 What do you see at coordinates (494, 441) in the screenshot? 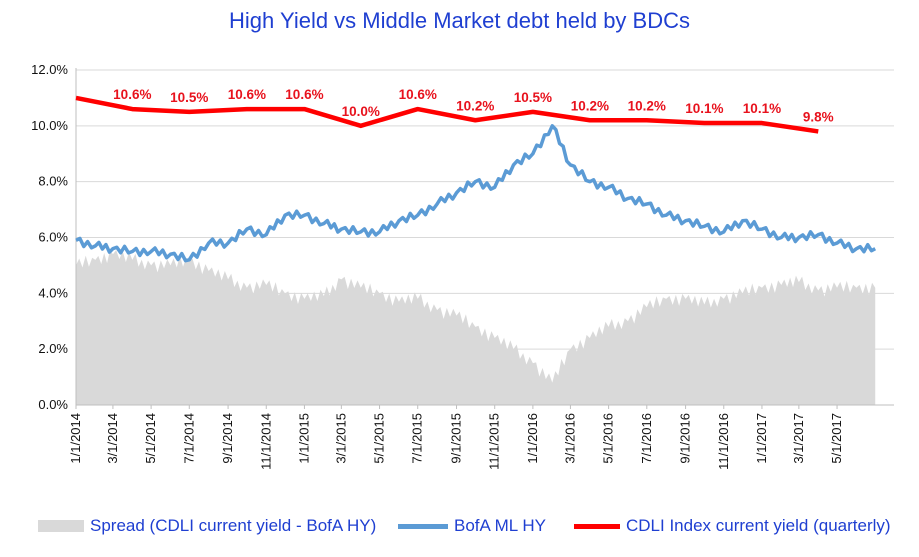
I see `x-tick-label: 11/1/2015` at bounding box center [494, 441].